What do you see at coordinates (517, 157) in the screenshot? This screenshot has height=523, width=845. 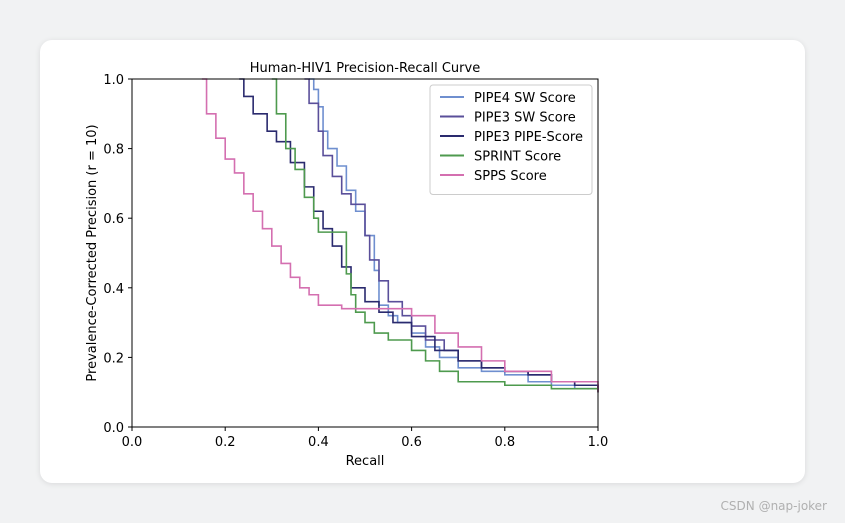 I see `legend-label-3: SPRINT Score` at bounding box center [517, 157].